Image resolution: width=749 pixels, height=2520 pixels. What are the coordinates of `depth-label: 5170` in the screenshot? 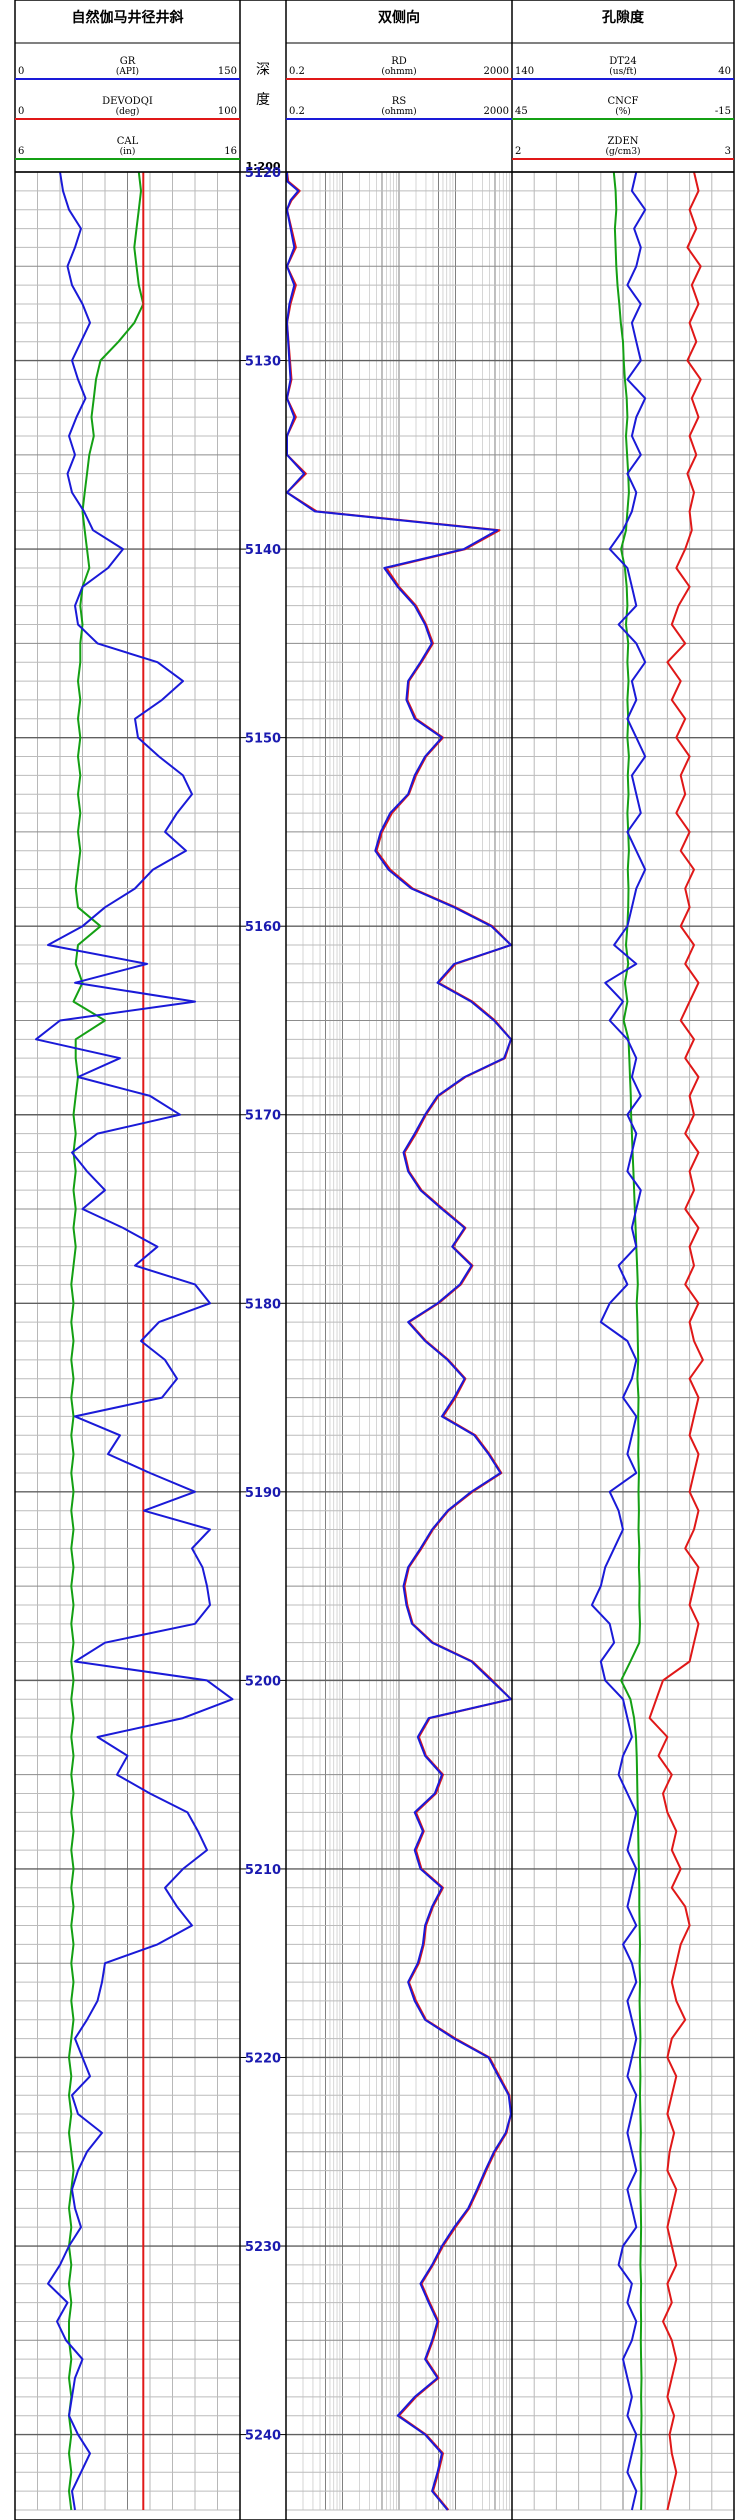 It's located at (263, 1116).